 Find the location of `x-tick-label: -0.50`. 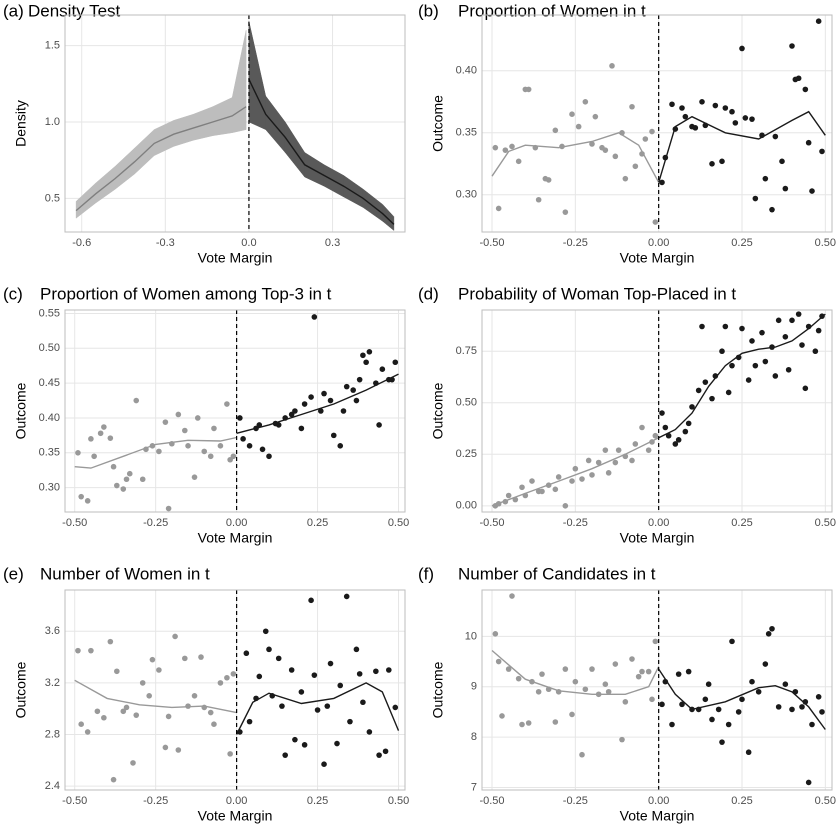

x-tick-label: -0.50 is located at coordinates (74, 523).